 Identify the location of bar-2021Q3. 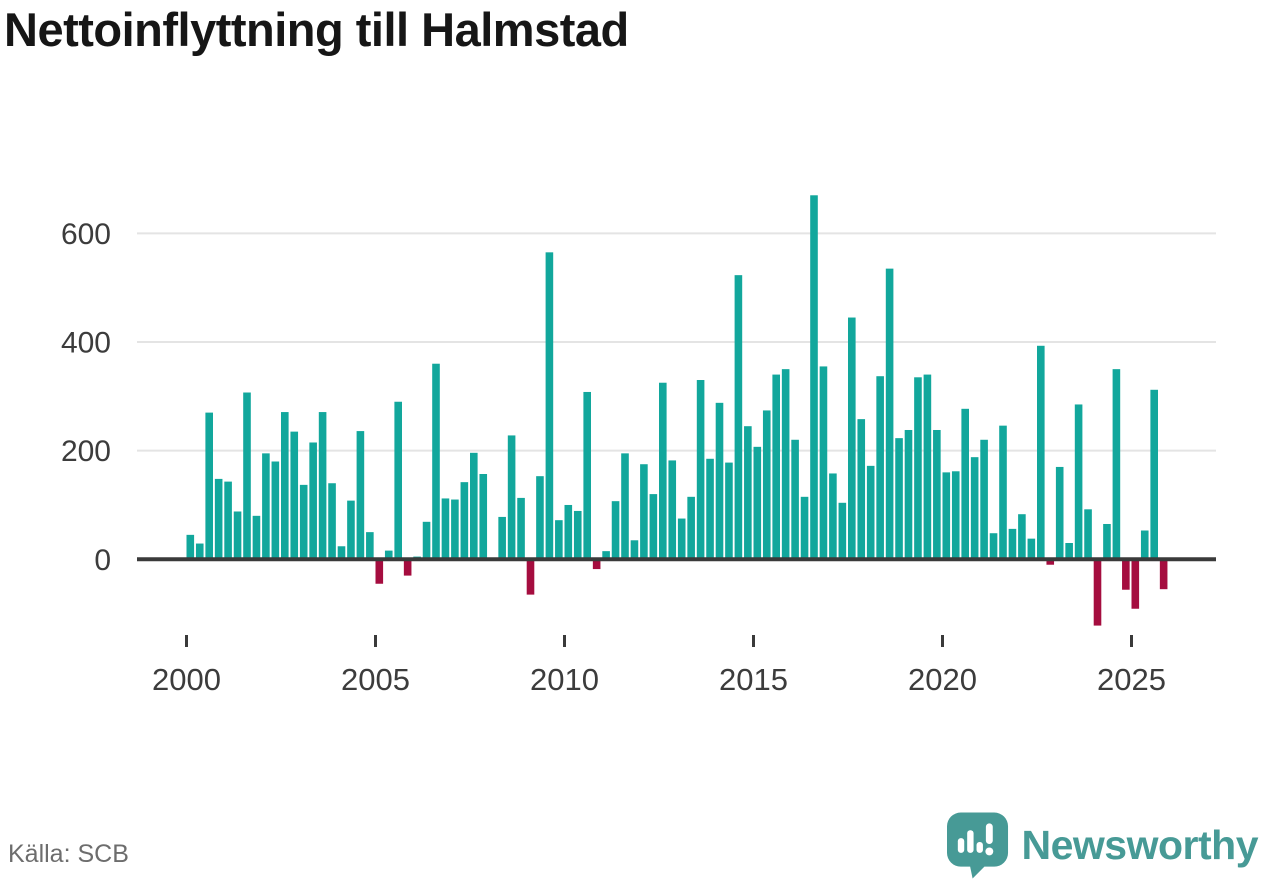
(1003, 492).